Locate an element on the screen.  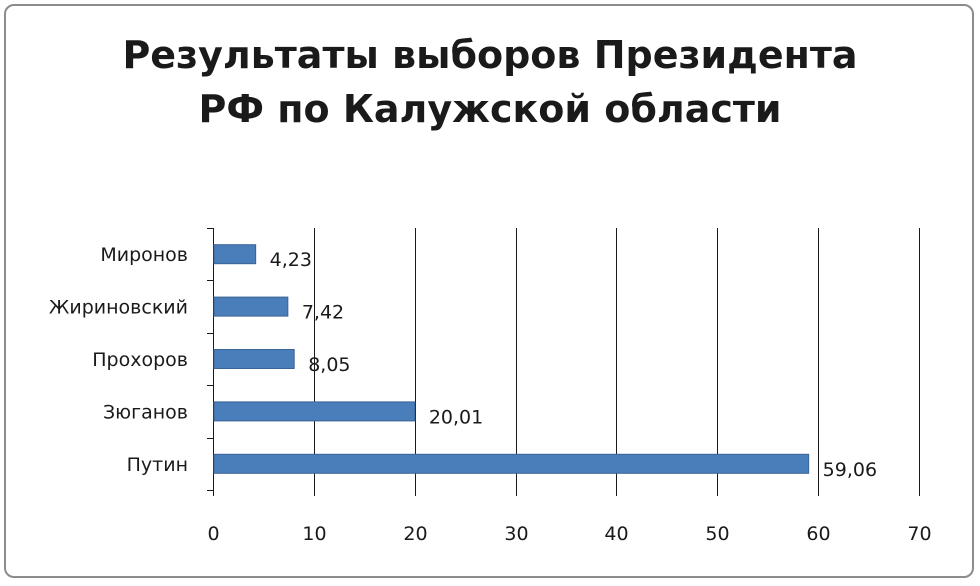
x-tick-label: 30 is located at coordinates (516, 534).